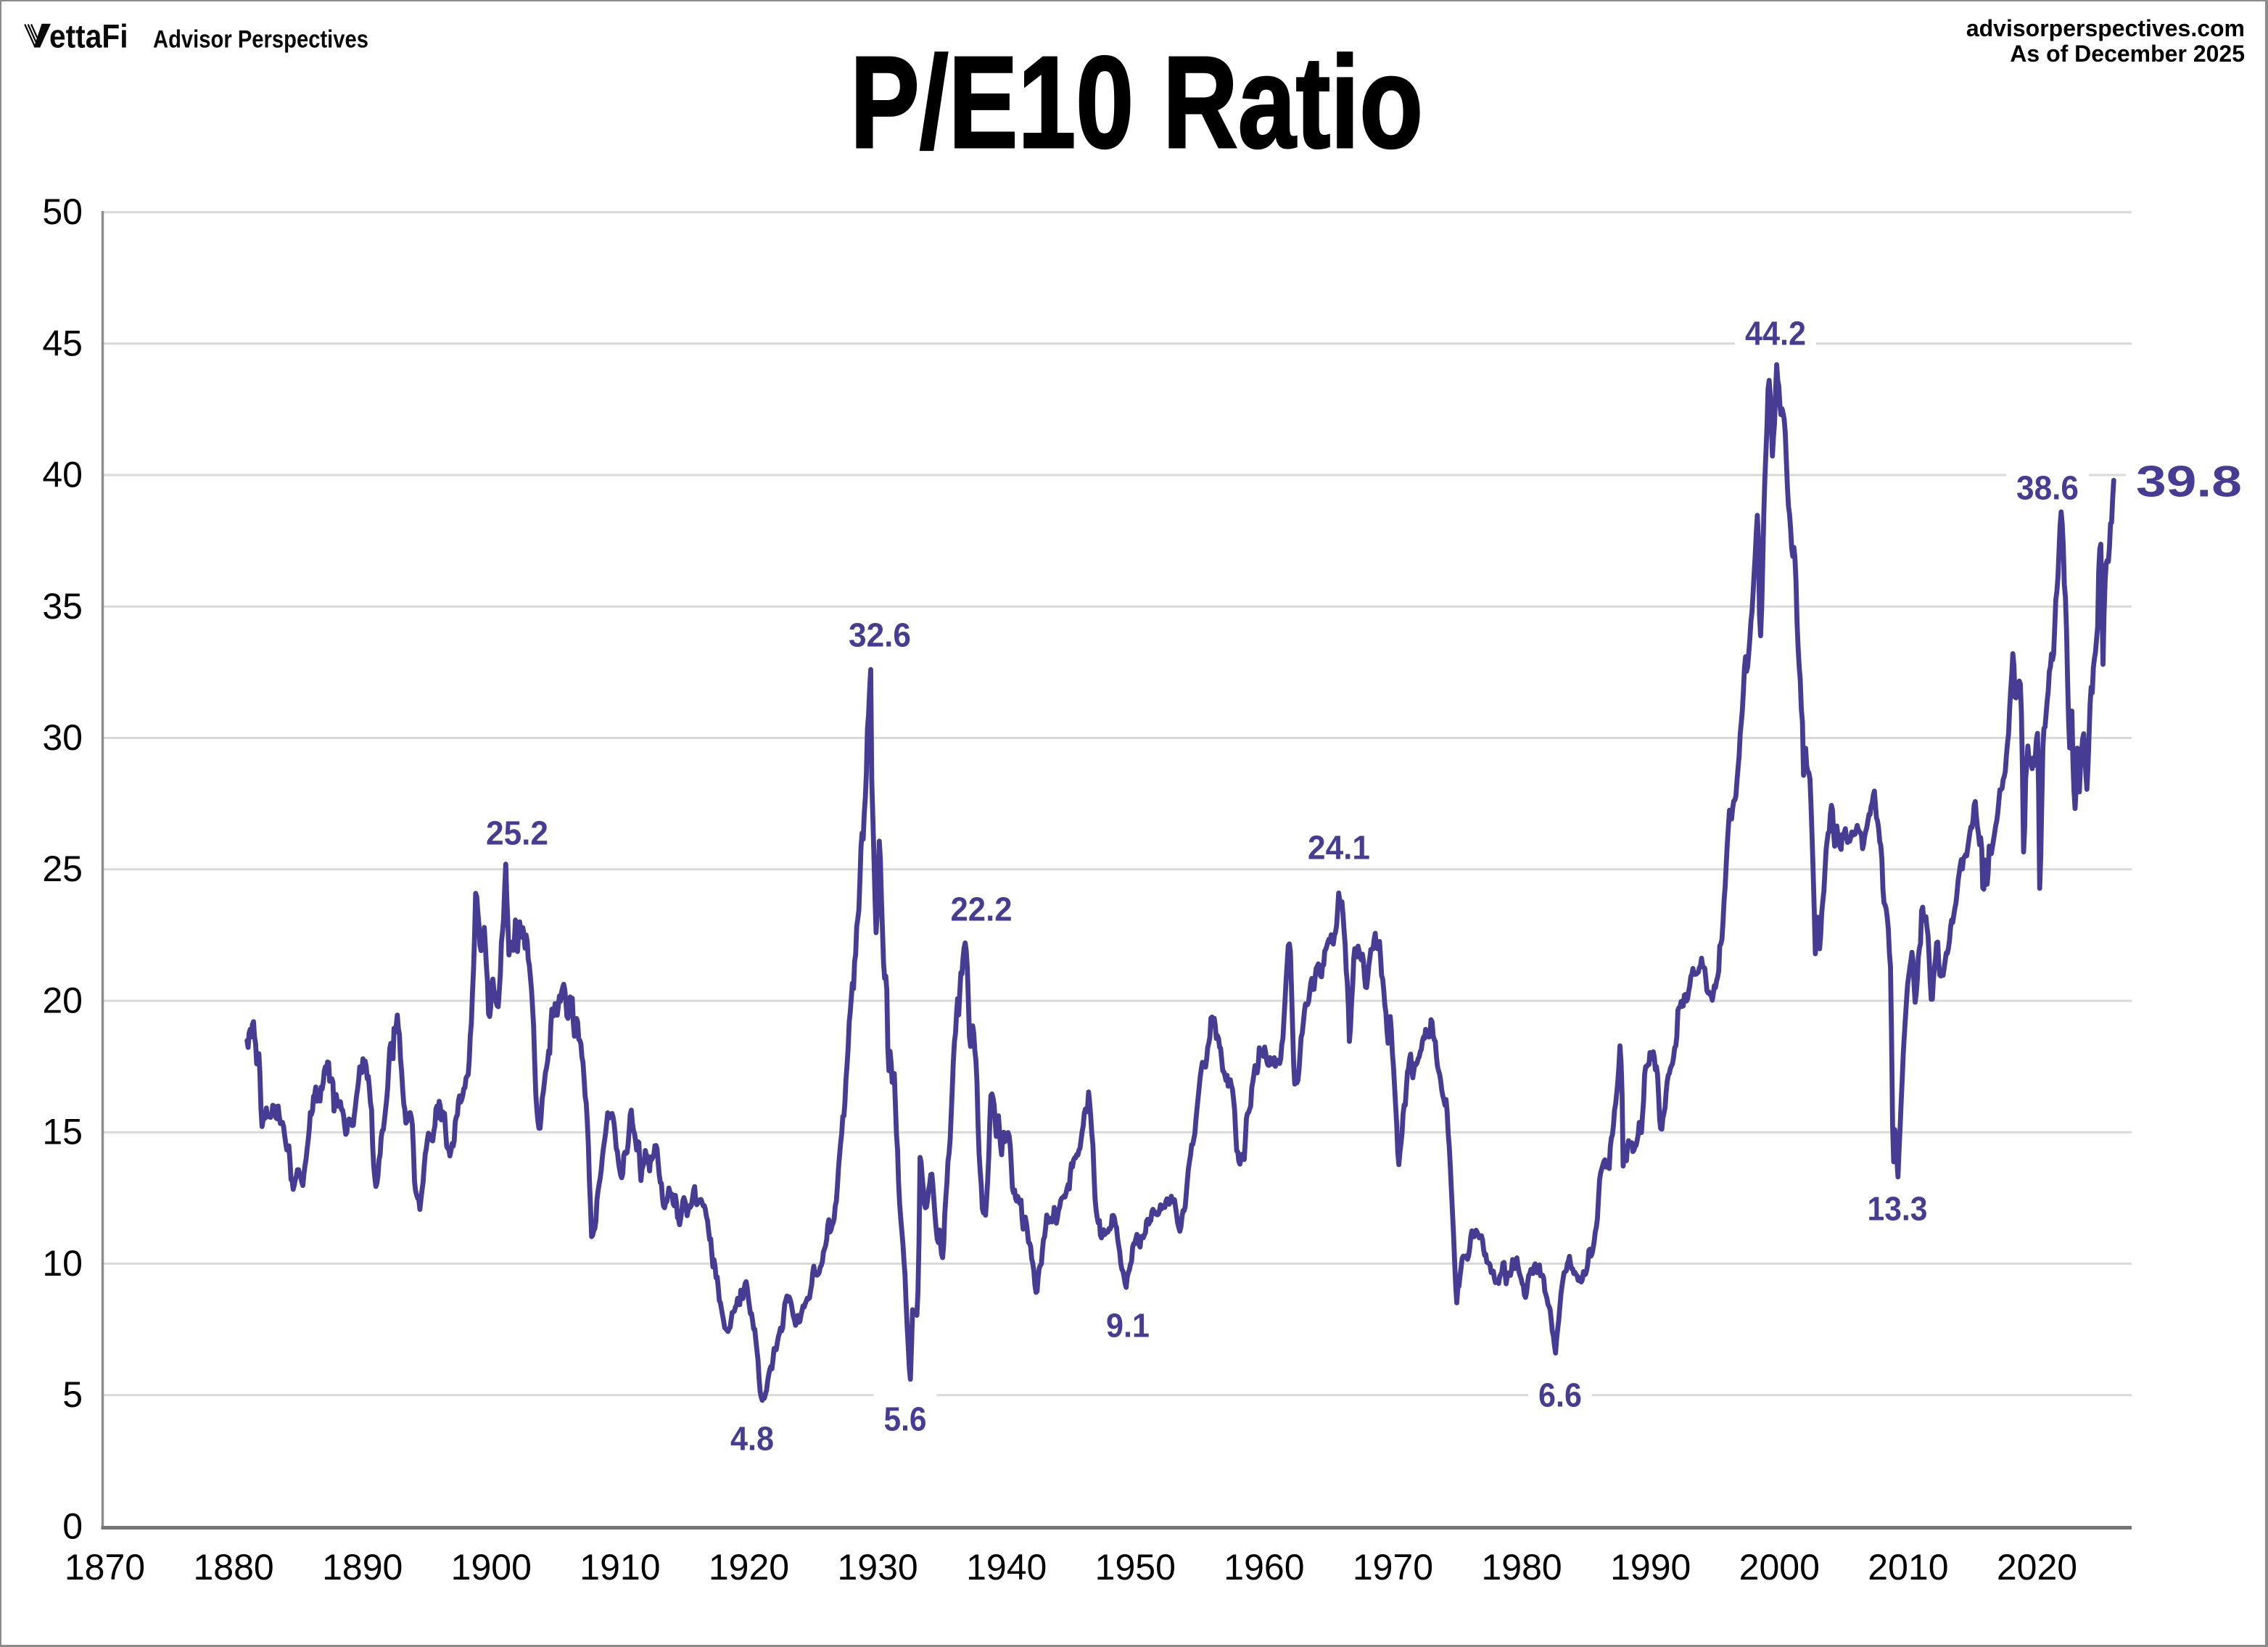 This screenshot has height=1647, width=2268. What do you see at coordinates (260, 40) in the screenshot?
I see `svg-text: Advisor Perspectives` at bounding box center [260, 40].